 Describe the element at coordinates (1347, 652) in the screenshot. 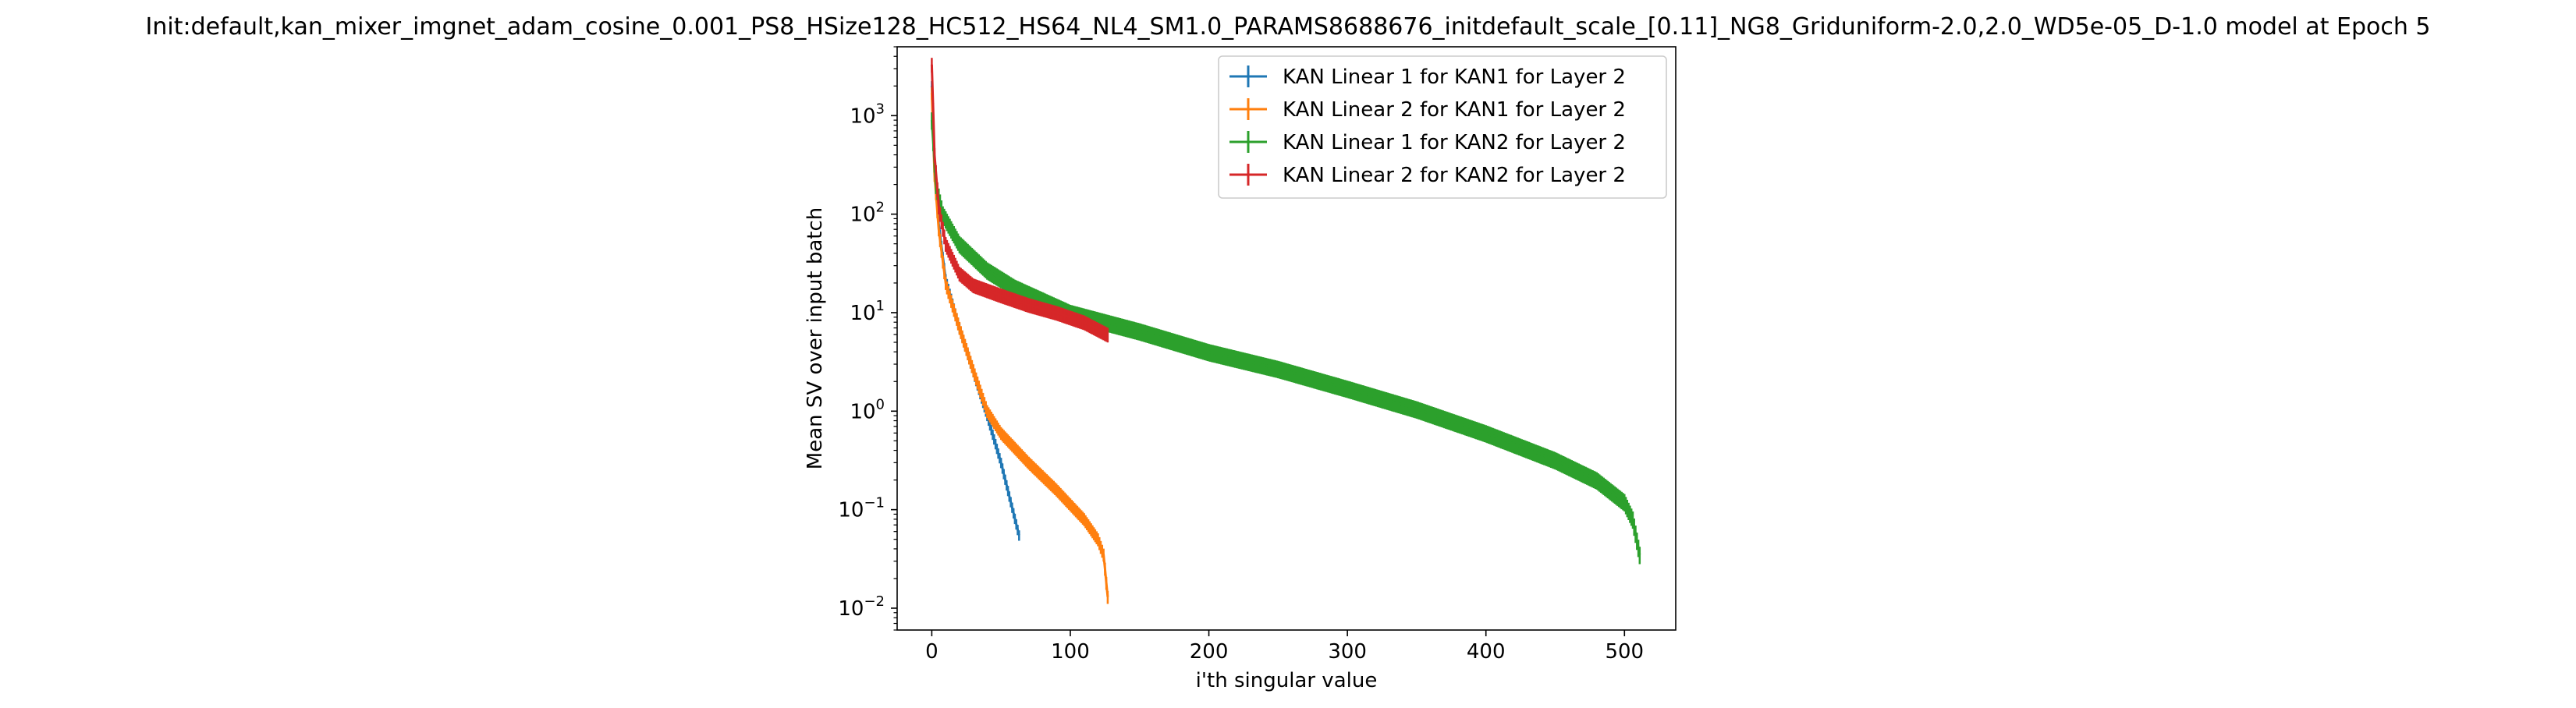

I see `x-tick-label: 300` at that location.